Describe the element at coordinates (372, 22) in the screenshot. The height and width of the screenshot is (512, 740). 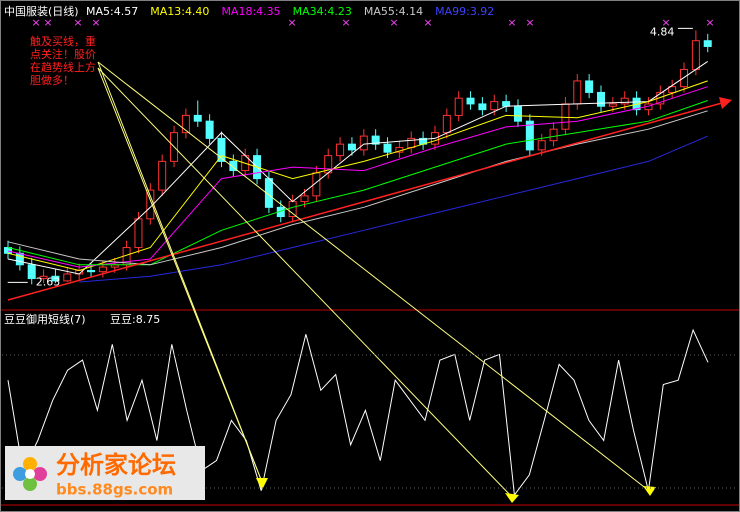
I see `signal-markers: × × × × × × × × × × × ×` at that location.